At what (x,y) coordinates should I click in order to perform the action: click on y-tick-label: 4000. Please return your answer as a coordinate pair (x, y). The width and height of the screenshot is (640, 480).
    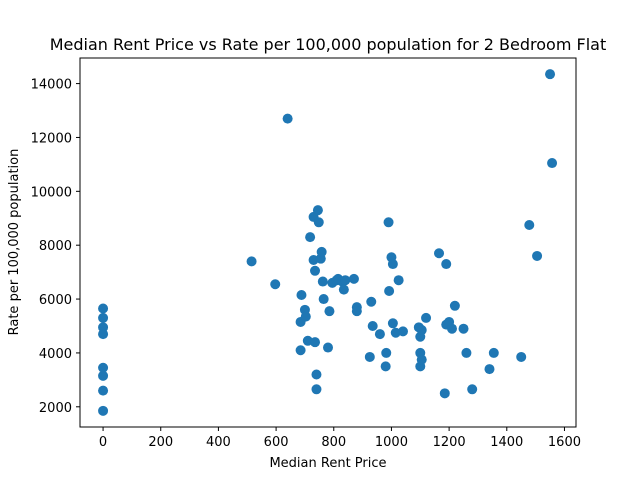
    Looking at the image, I should click on (55, 354).